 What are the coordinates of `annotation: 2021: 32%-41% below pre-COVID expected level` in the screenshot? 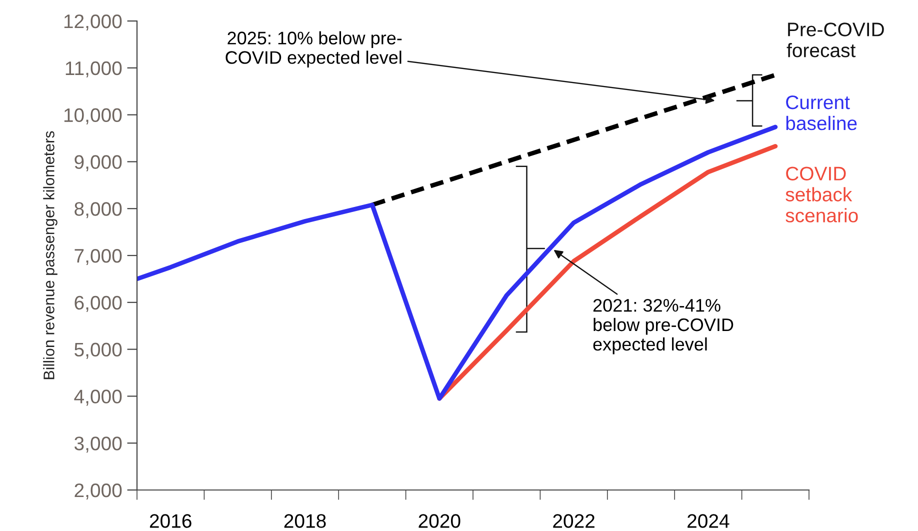 It's located at (663, 326).